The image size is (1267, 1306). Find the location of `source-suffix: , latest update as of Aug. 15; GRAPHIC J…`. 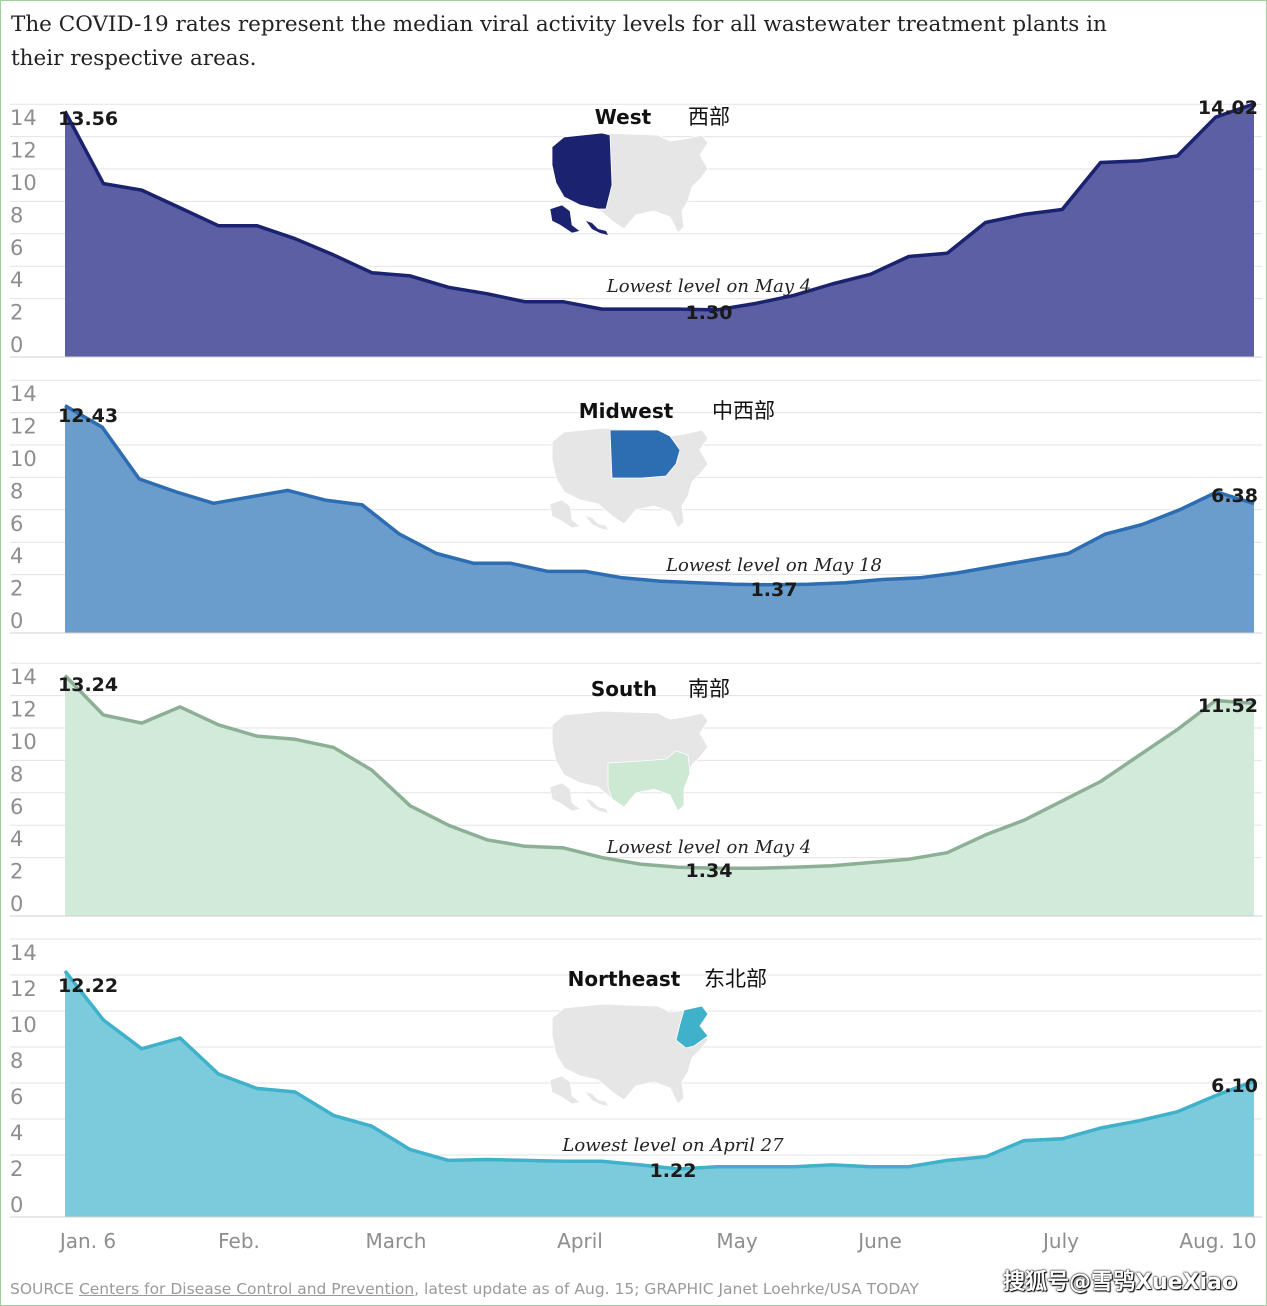

source-suffix: , latest update as of Aug. 15; GRAPHIC J… is located at coordinates (666, 1289).